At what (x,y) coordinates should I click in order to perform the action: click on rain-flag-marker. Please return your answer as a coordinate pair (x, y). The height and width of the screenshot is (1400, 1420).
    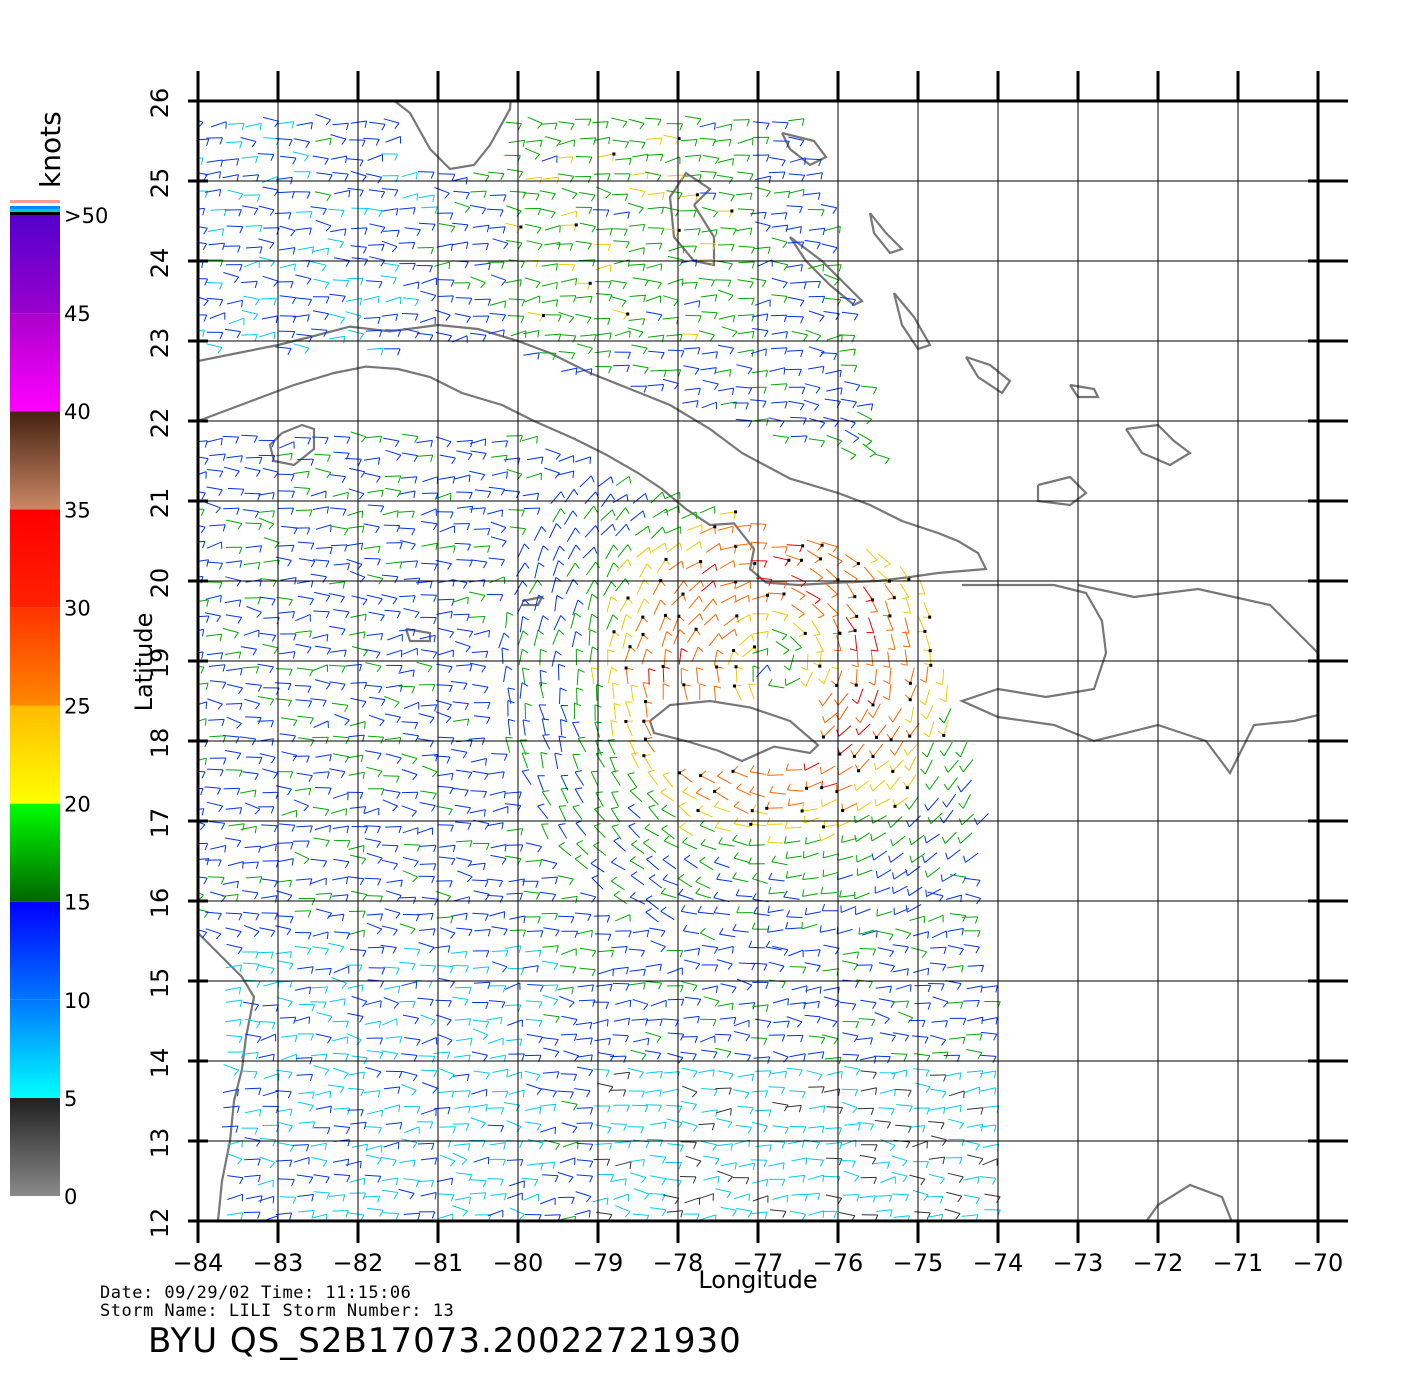
    Looking at the image, I should click on (822, 545).